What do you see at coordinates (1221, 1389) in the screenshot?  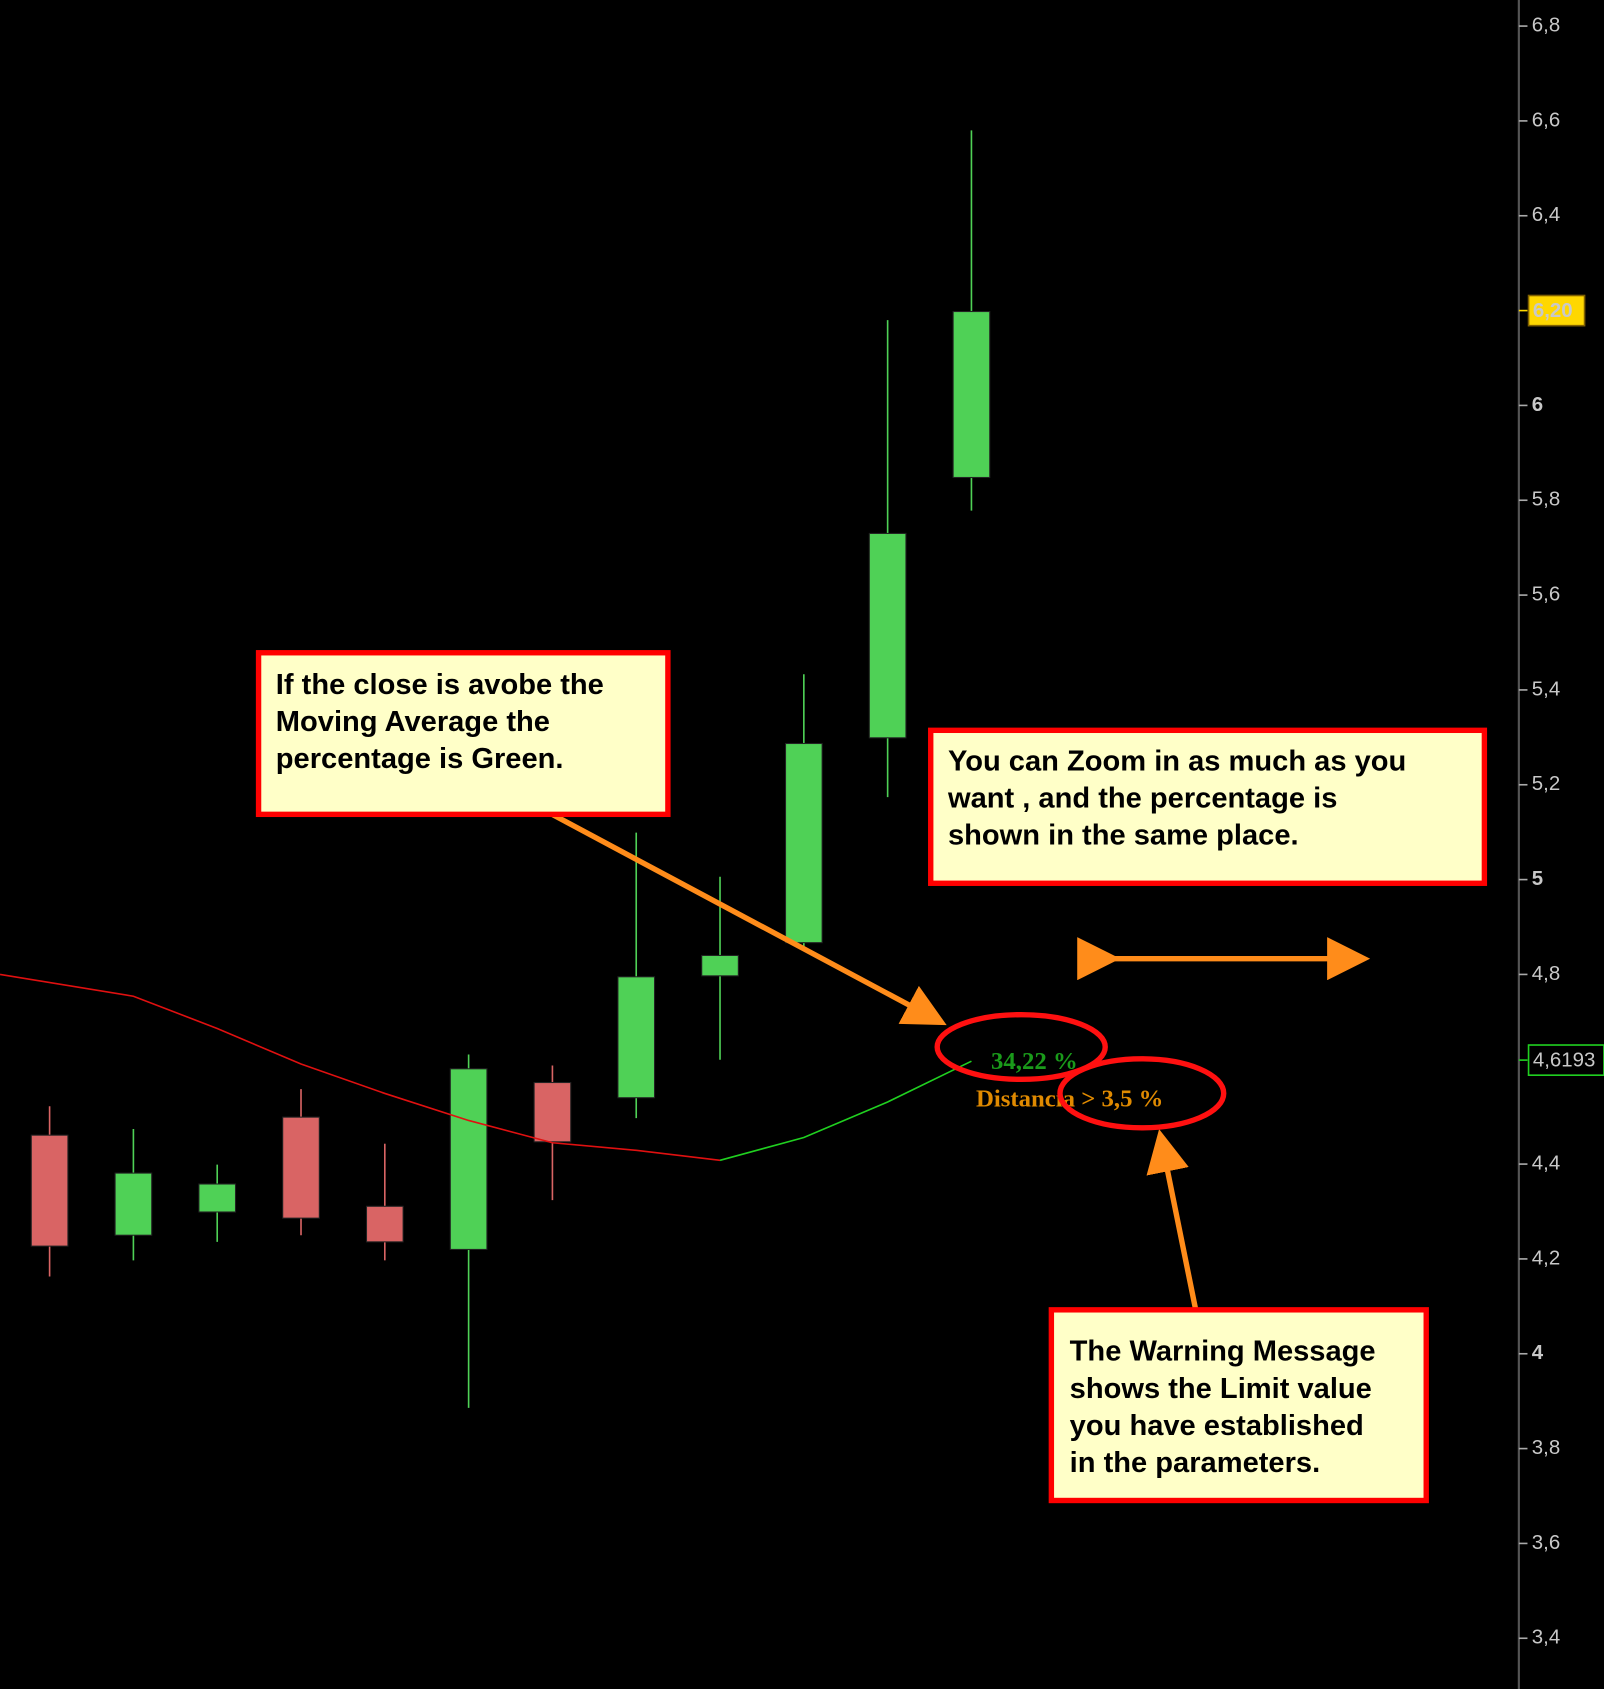 I see `callout-text: shows the Limit value` at bounding box center [1221, 1389].